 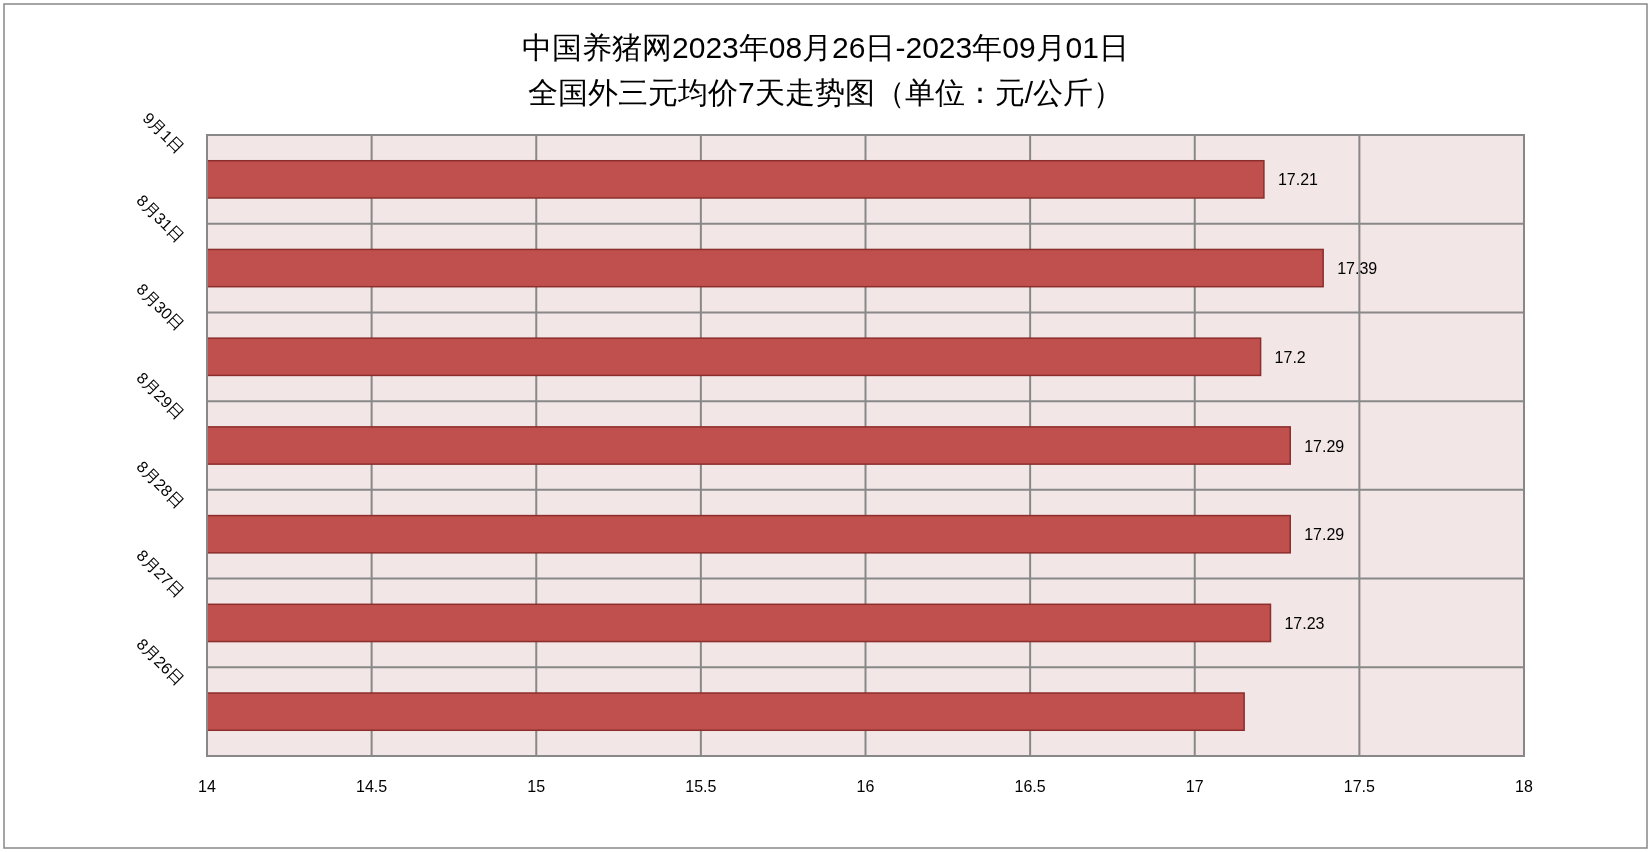 What do you see at coordinates (1290, 357) in the screenshot?
I see `data-label: 17.2` at bounding box center [1290, 357].